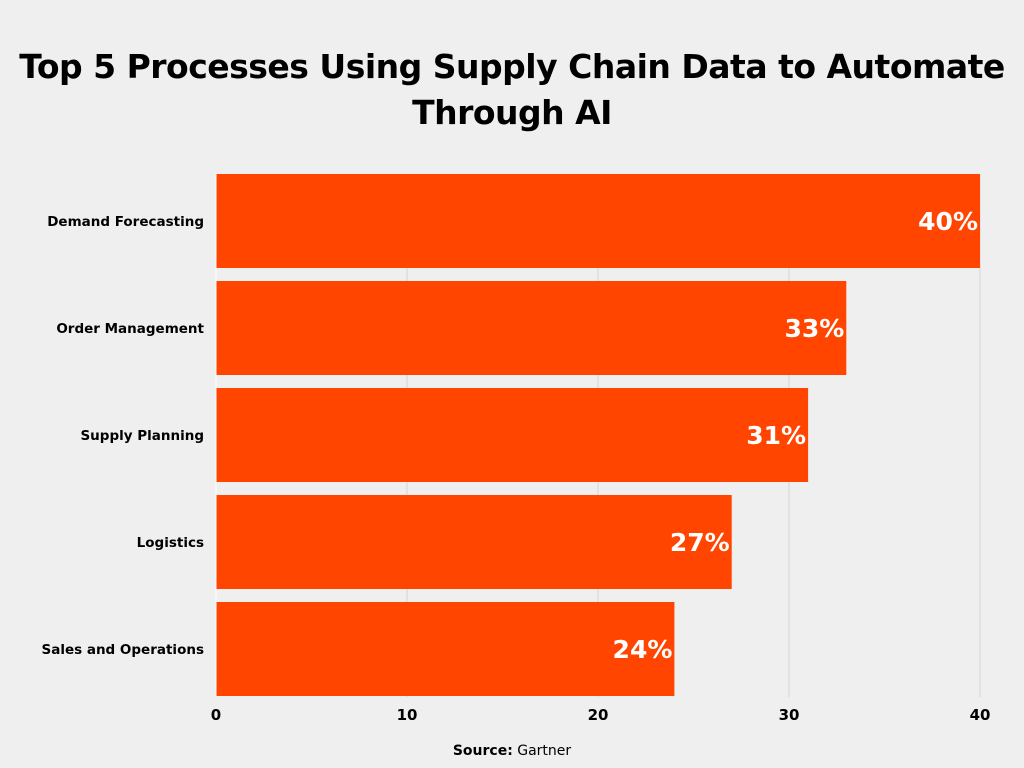  I want to click on category-label: Demand Forecasting, so click(125, 222).